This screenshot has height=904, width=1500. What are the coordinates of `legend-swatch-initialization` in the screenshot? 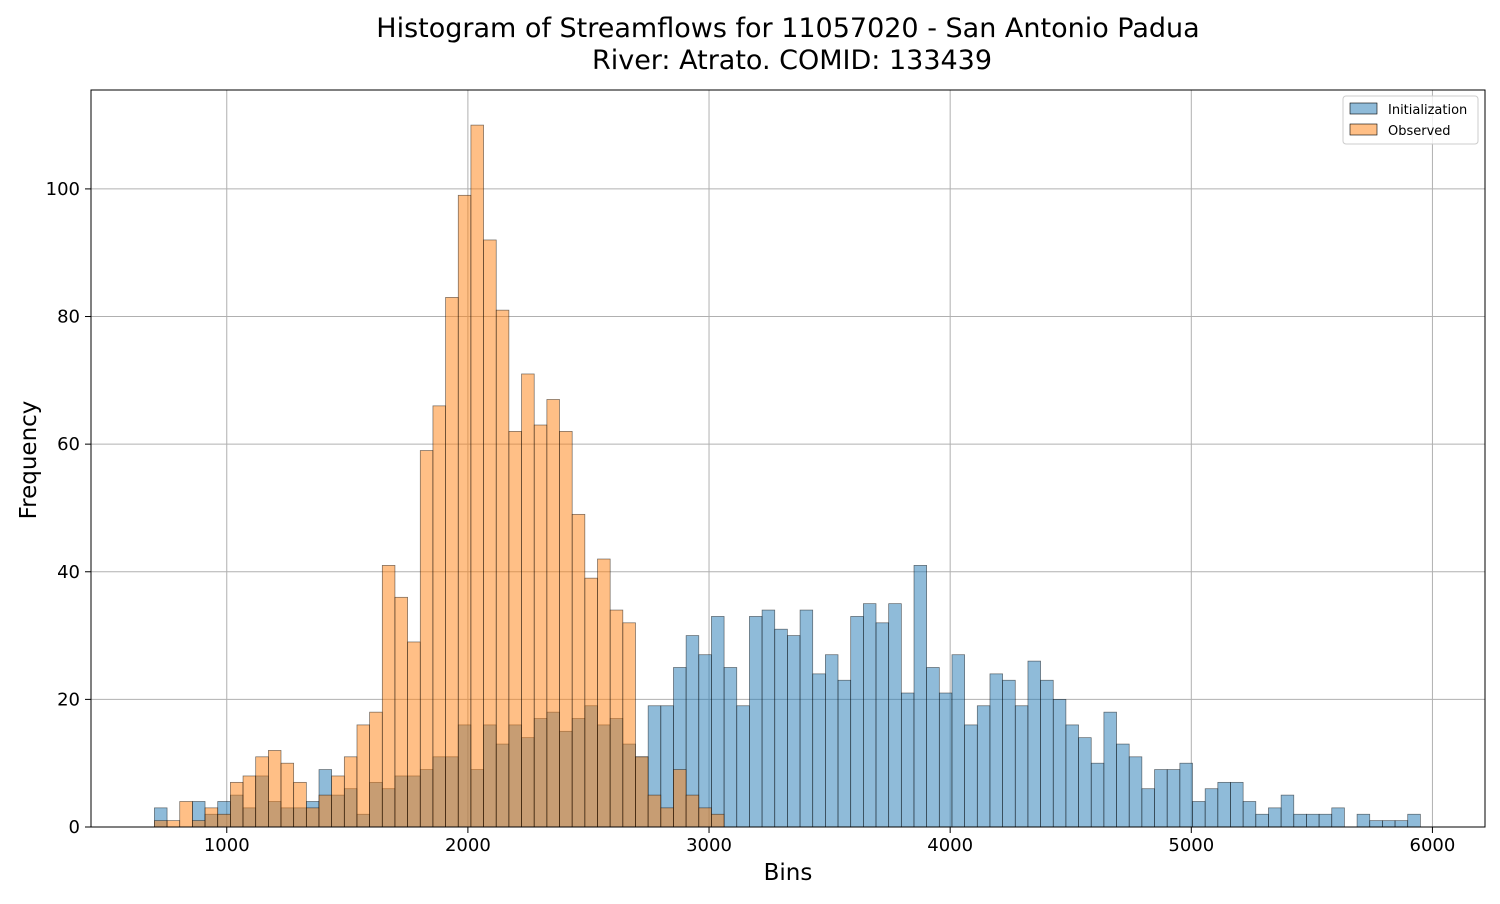 It's located at (1363, 108).